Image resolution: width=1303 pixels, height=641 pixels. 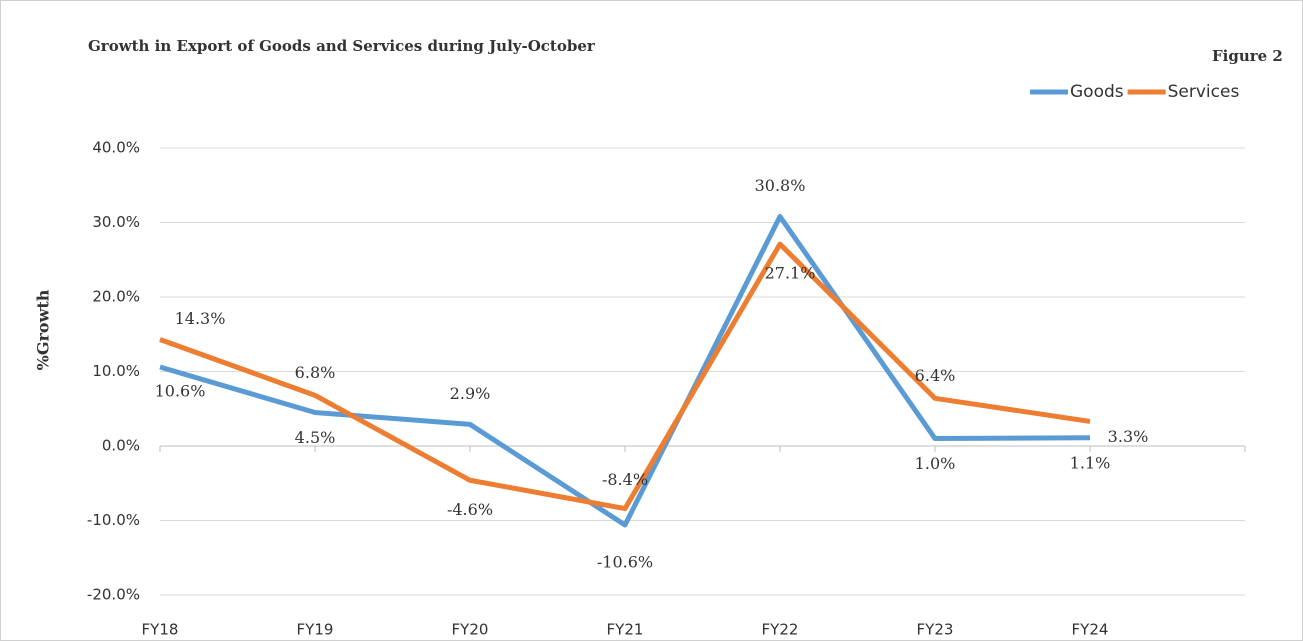 I want to click on data-label: 6.4%, so click(x=935, y=375).